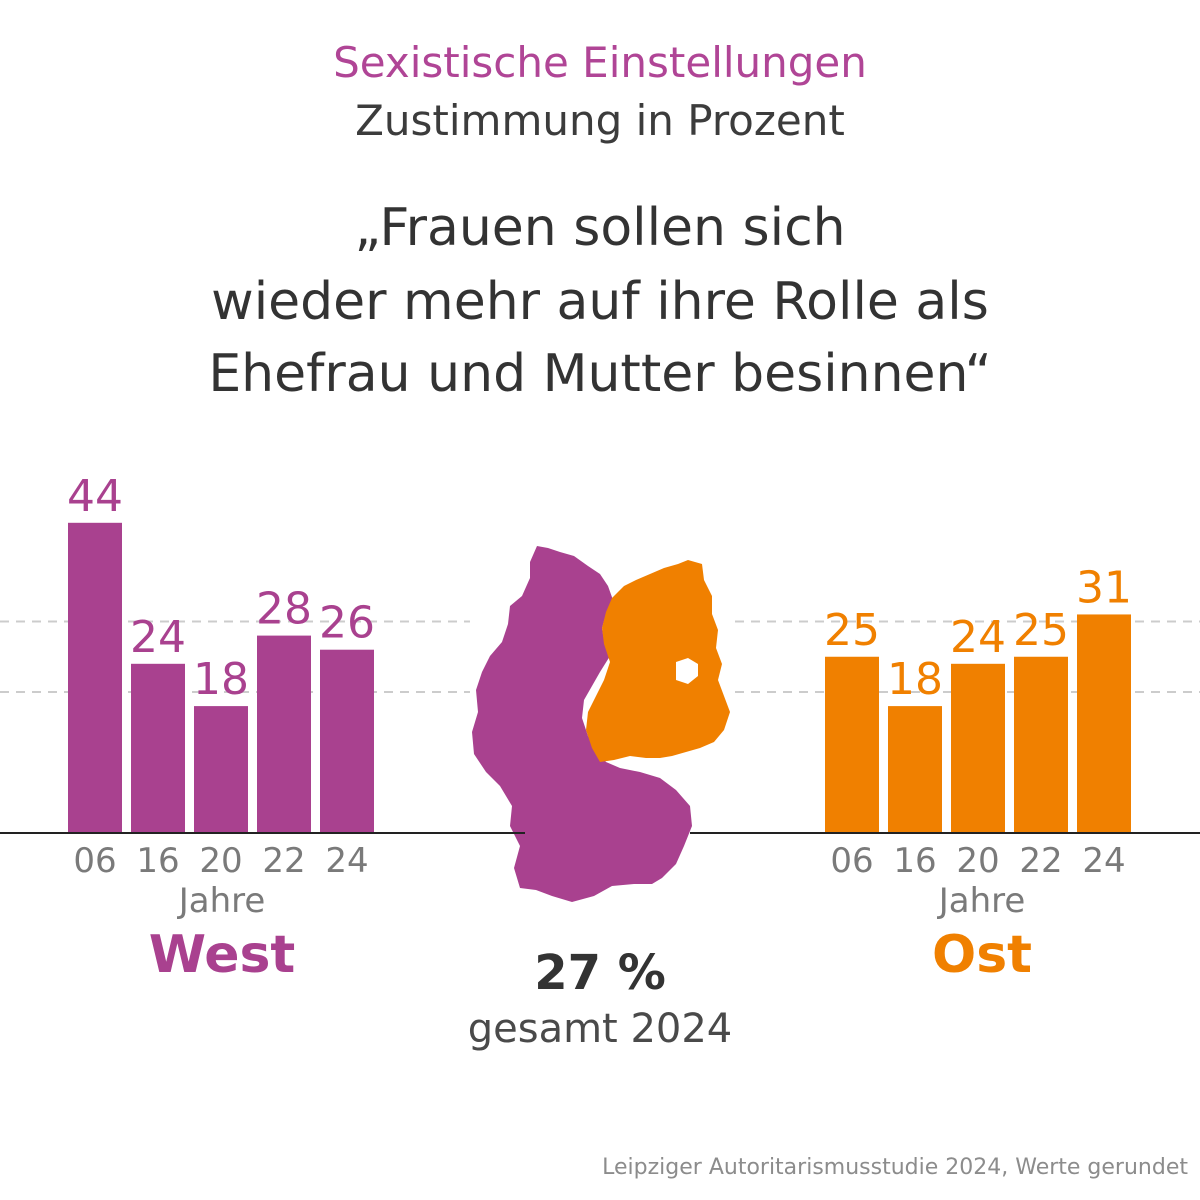 This screenshot has height=1200, width=1200. What do you see at coordinates (978, 637) in the screenshot?
I see `ost-data-label-20: 24` at bounding box center [978, 637].